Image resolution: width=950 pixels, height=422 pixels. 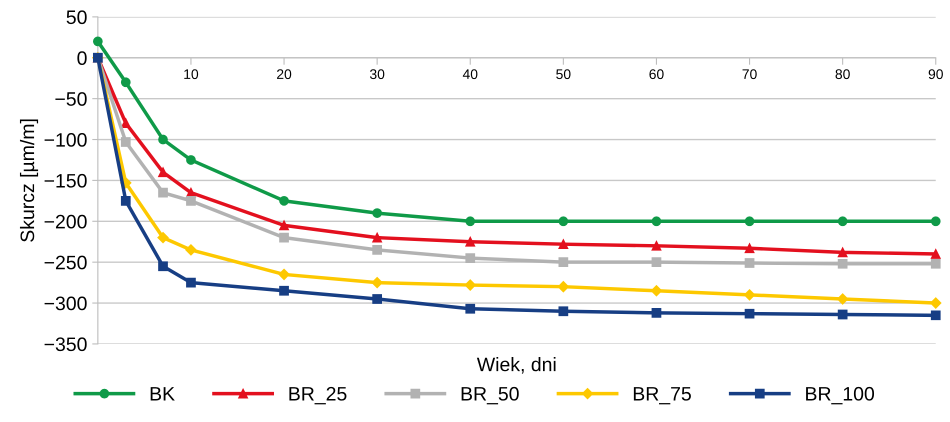 What do you see at coordinates (317, 395) in the screenshot?
I see `legend-label: BR_25` at bounding box center [317, 395].